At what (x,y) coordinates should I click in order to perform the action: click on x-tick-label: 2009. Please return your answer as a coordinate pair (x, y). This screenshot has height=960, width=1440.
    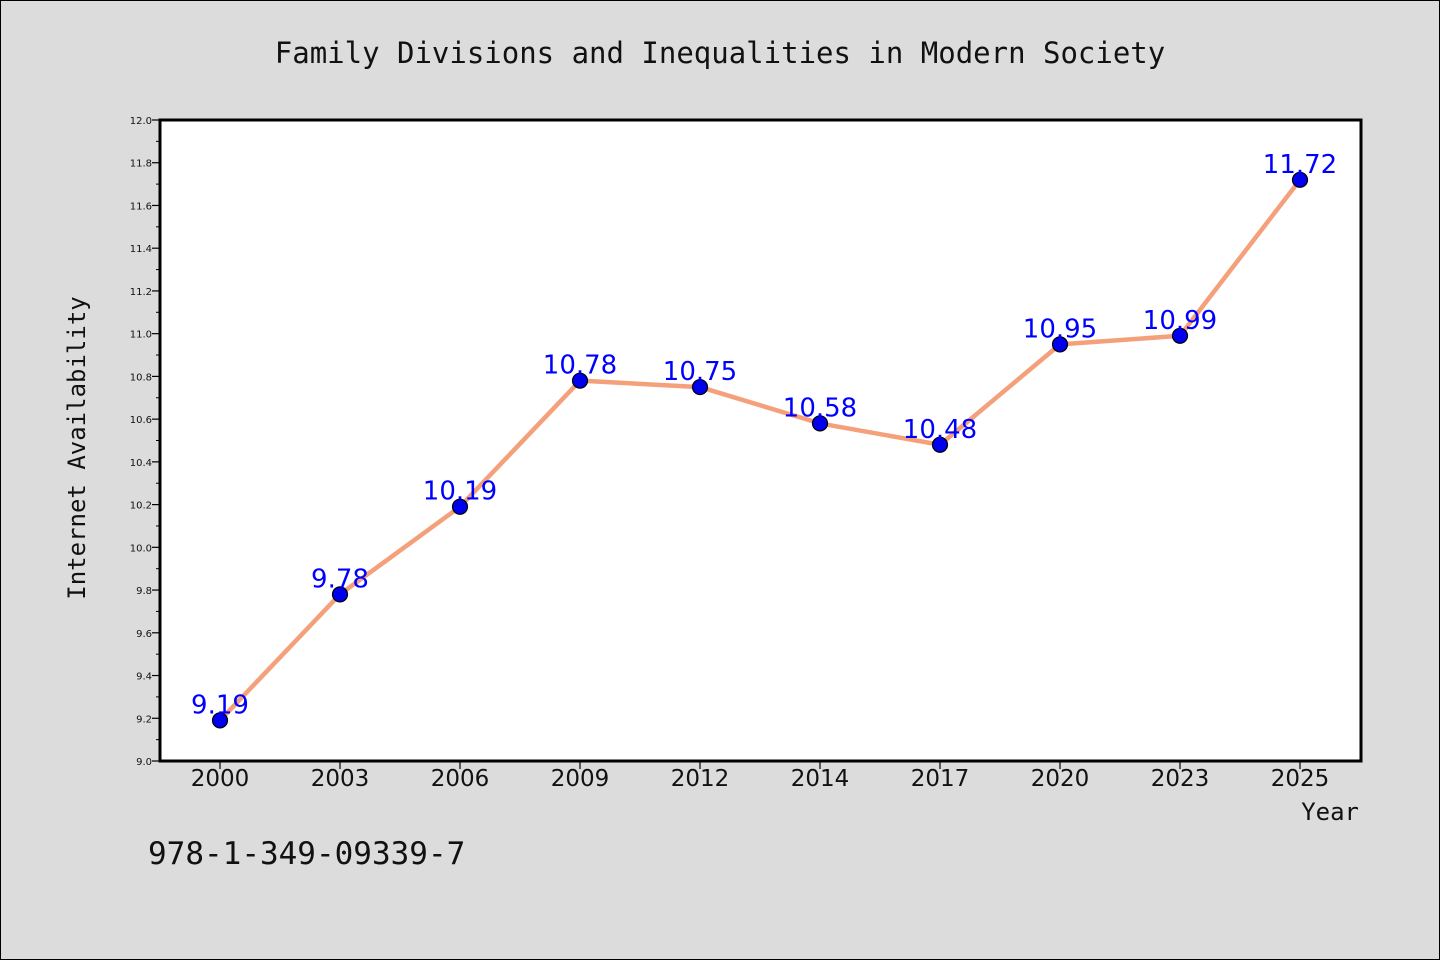
    Looking at the image, I should click on (580, 779).